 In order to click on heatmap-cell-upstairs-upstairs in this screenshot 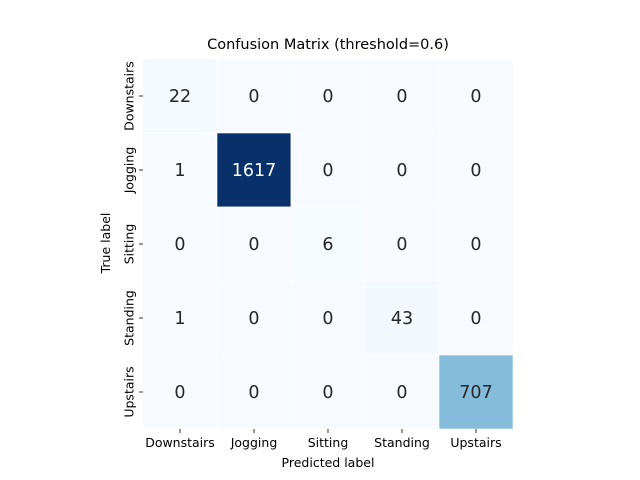, I will do `click(476, 392)`.